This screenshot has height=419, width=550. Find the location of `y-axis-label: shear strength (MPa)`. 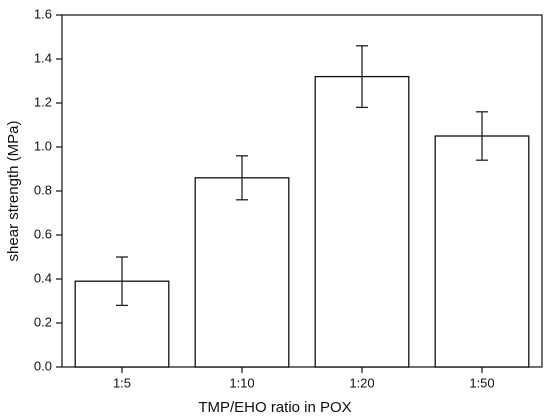

y-axis-label: shear strength (MPa) is located at coordinates (13, 191).